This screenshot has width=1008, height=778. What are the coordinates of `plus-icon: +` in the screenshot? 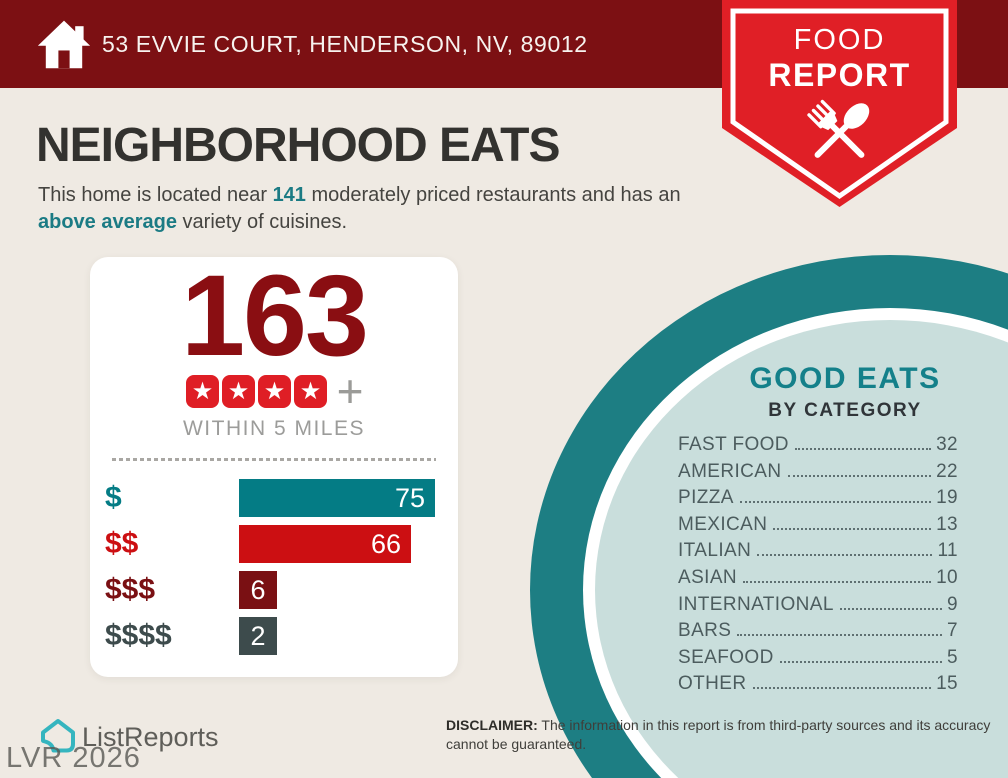 It's located at (350, 391).